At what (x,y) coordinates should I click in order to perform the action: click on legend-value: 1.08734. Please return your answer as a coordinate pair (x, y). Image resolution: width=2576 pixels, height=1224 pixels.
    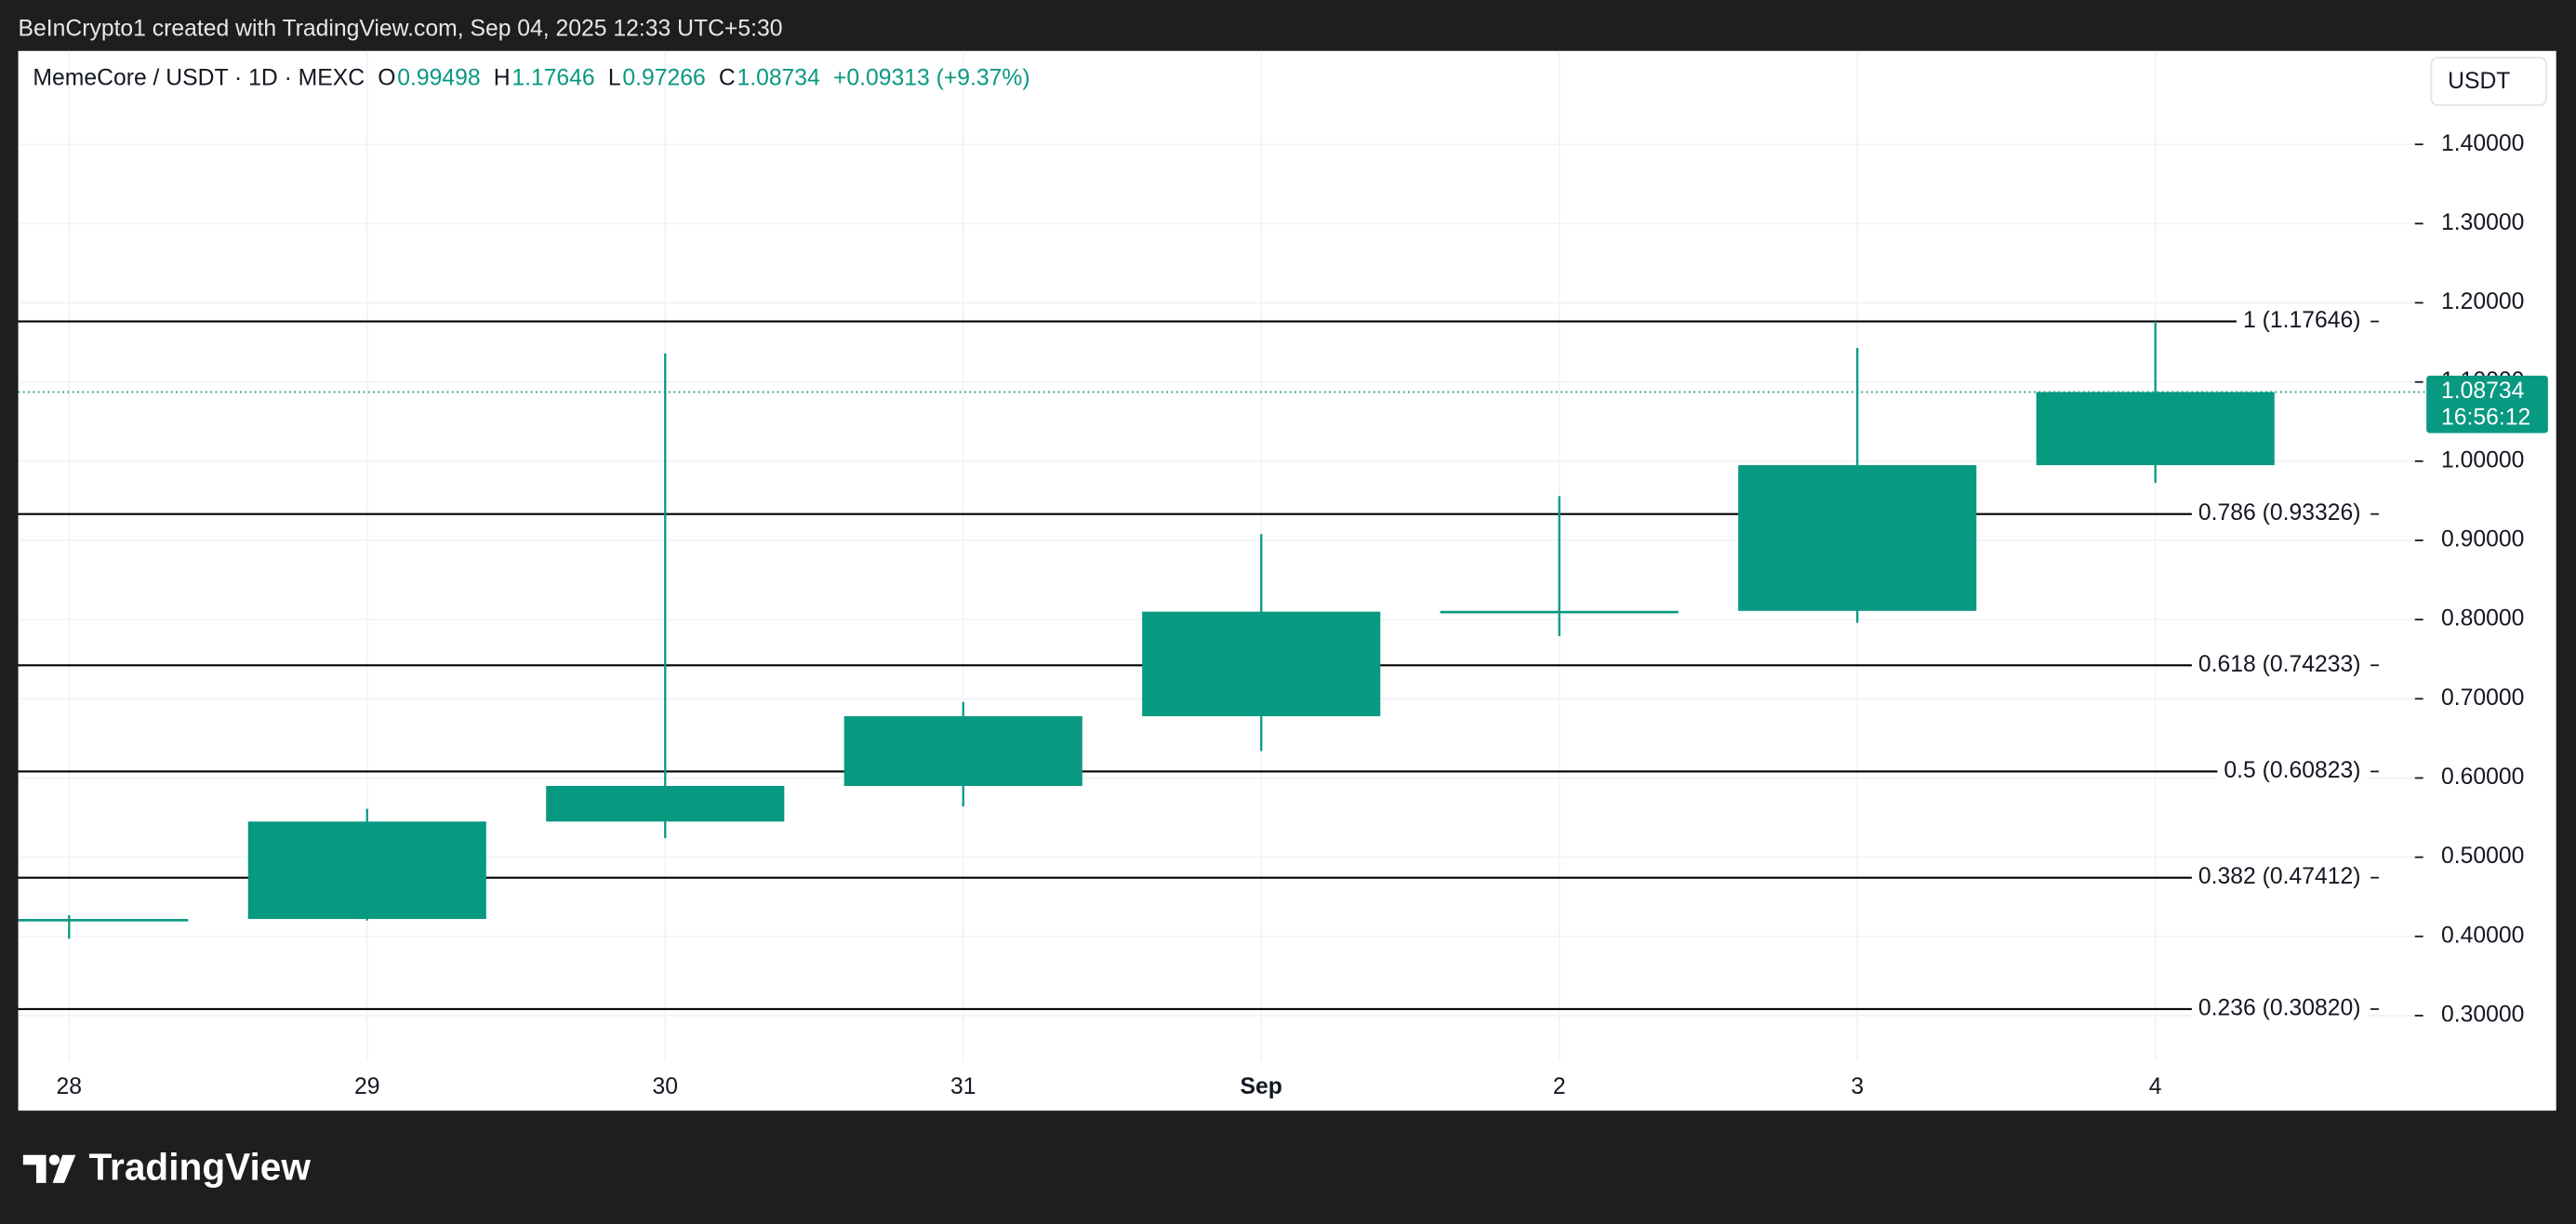
    Looking at the image, I should click on (778, 77).